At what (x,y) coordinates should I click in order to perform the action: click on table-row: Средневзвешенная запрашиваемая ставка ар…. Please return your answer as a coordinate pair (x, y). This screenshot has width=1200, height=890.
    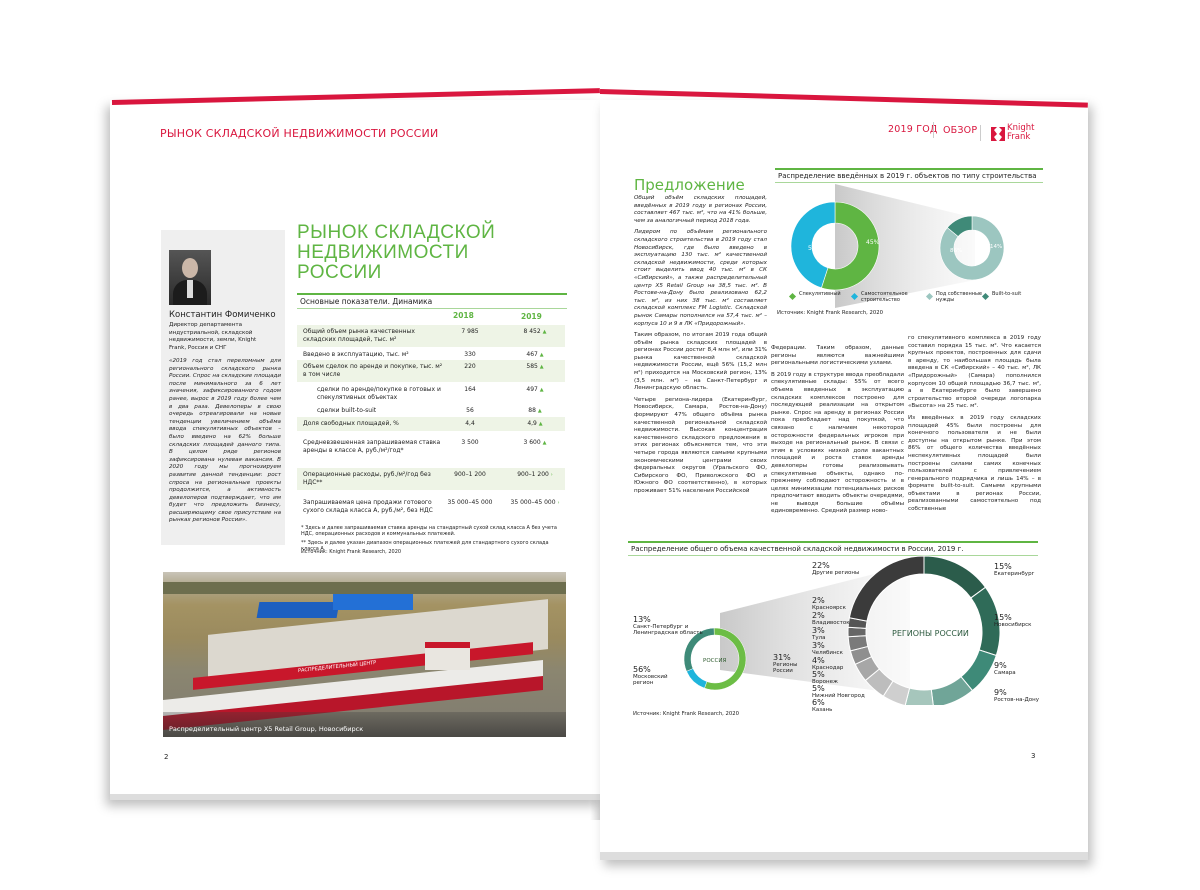
    Looking at the image, I should click on (431, 451).